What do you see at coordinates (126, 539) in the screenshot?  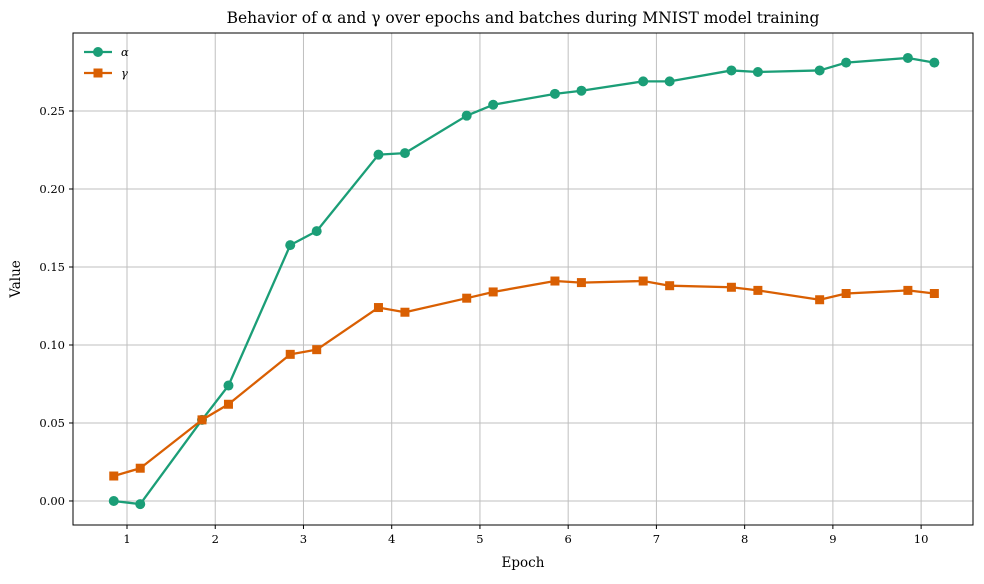 I see `x-tick-label: 1` at bounding box center [126, 539].